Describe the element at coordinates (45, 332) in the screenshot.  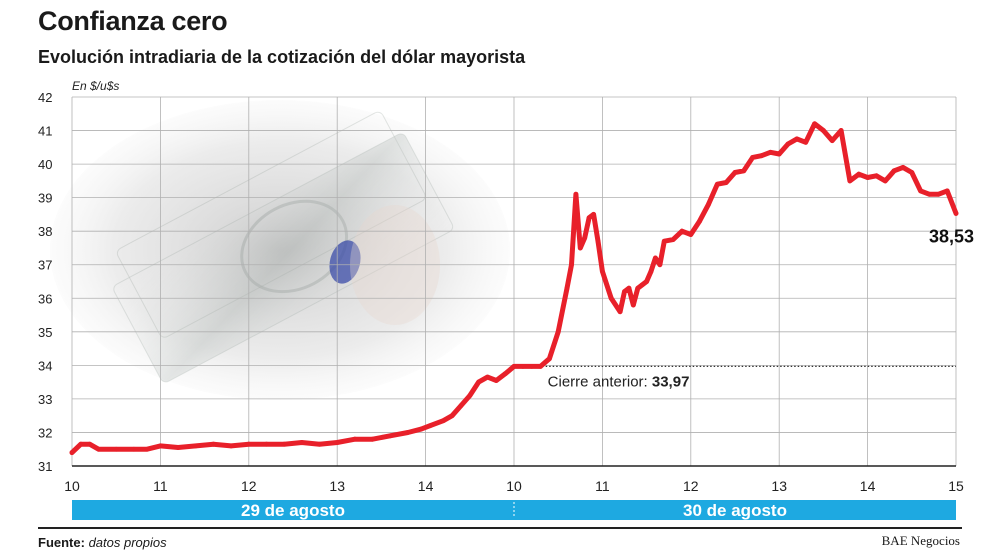
I see `y-tick-label: 35` at that location.